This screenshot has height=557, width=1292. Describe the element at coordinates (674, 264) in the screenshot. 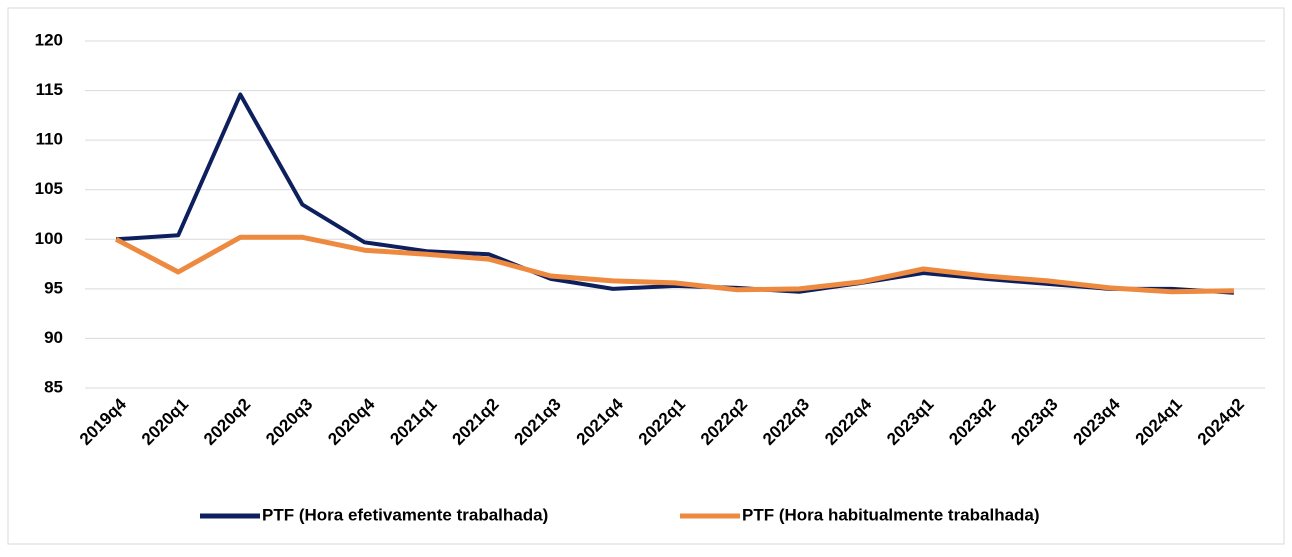

I see `series-line` at that location.